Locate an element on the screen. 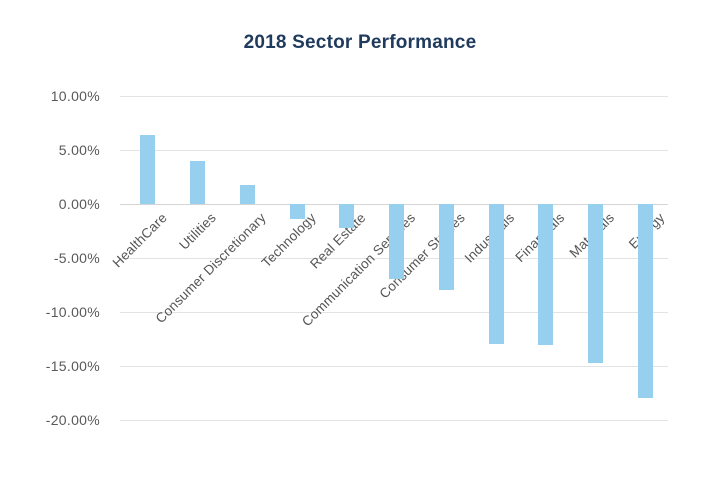  bar-materials is located at coordinates (596, 283).